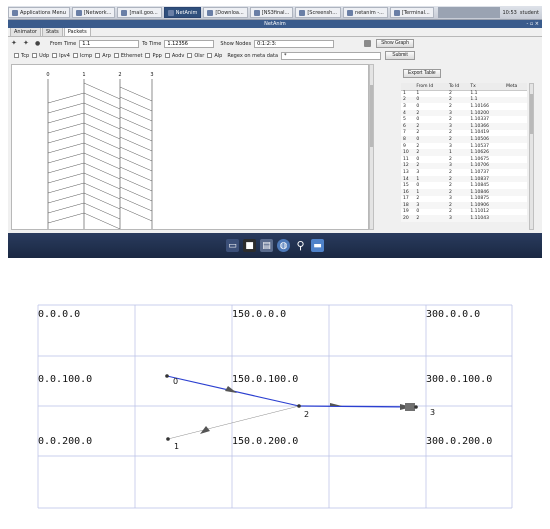  I want to click on ethernet-checkbox, so click(116, 55).